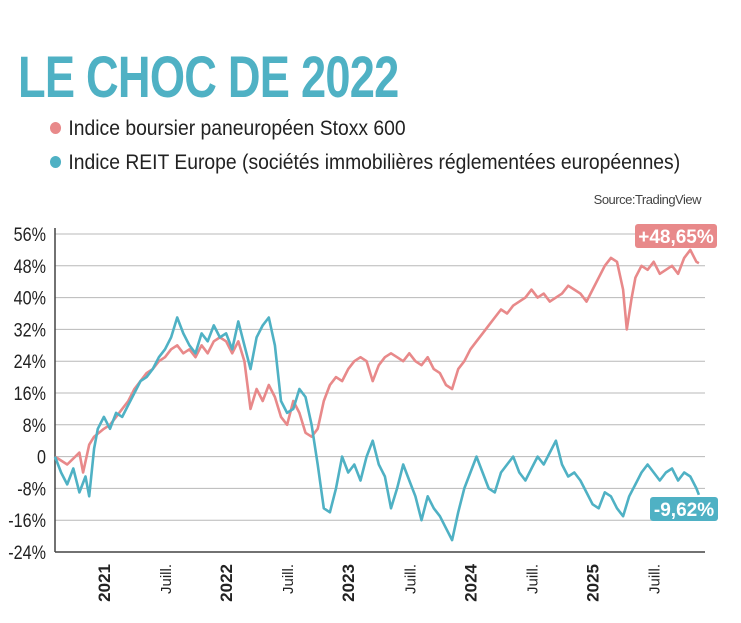  I want to click on end-label-reit: -9,62%, so click(684, 510).